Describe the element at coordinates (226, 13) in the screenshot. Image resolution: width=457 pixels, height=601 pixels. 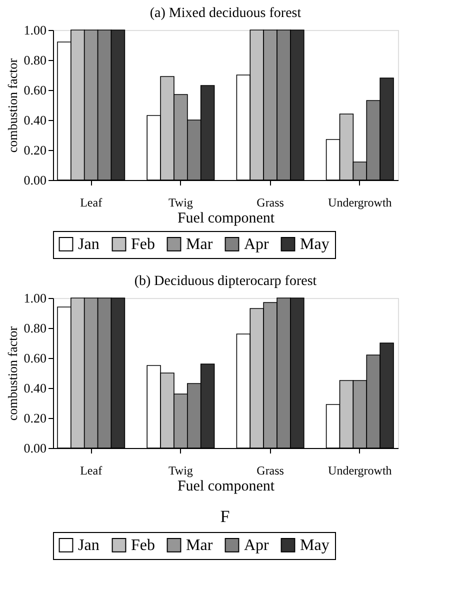
I see `chart-title: (a) Mixed deciduous forest` at that location.